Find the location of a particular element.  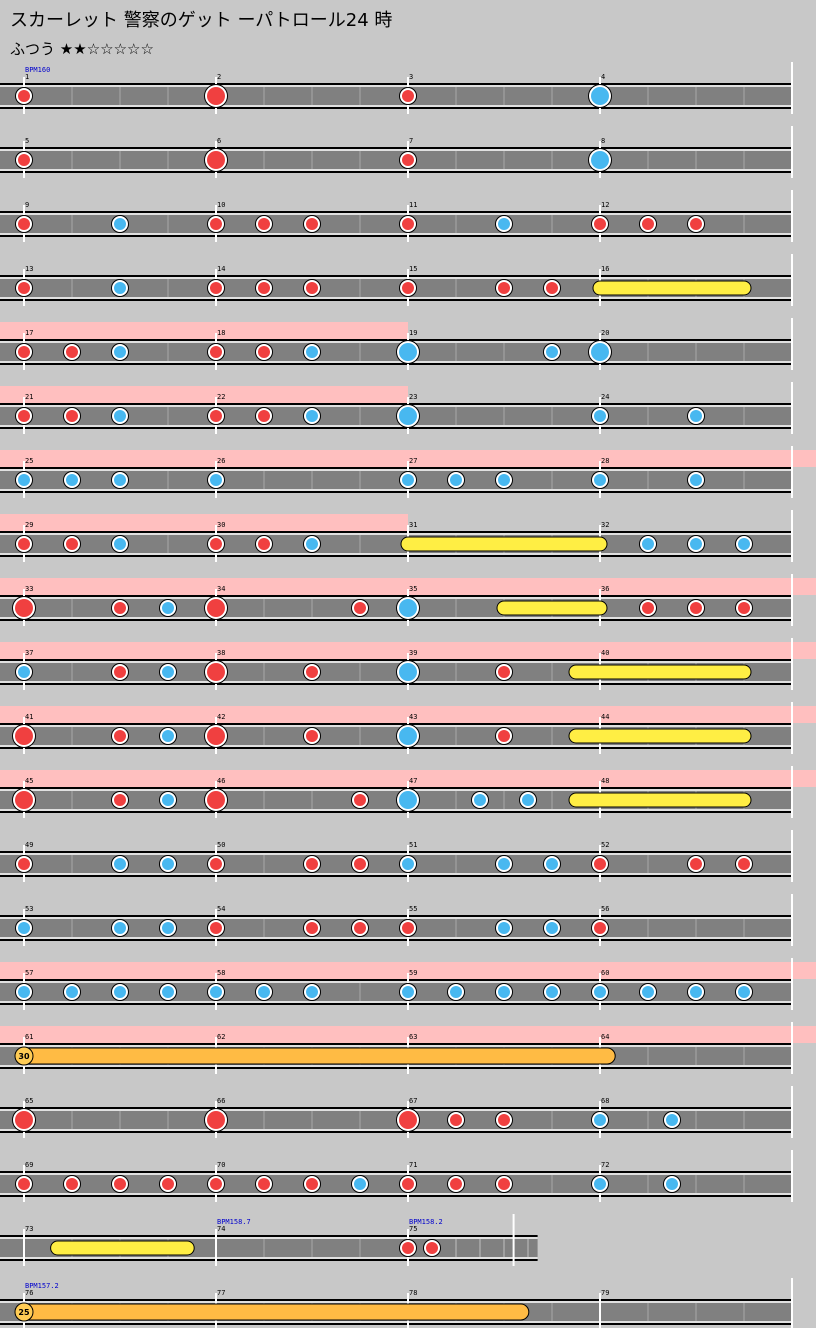

chart-row: 45 46 47 48 is located at coordinates (408, 792).